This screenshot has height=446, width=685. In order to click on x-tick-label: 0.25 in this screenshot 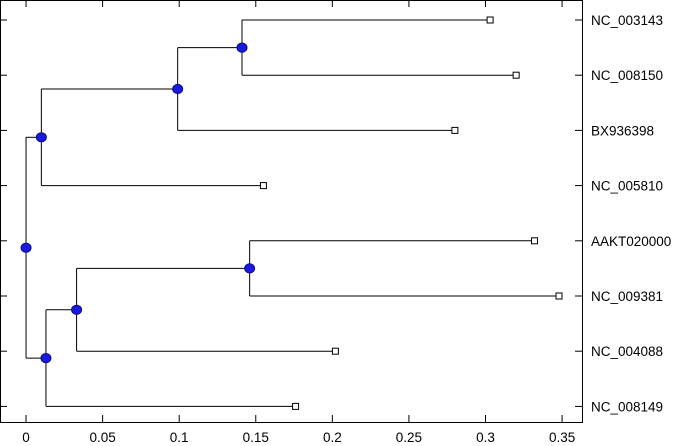, I will do `click(409, 437)`.